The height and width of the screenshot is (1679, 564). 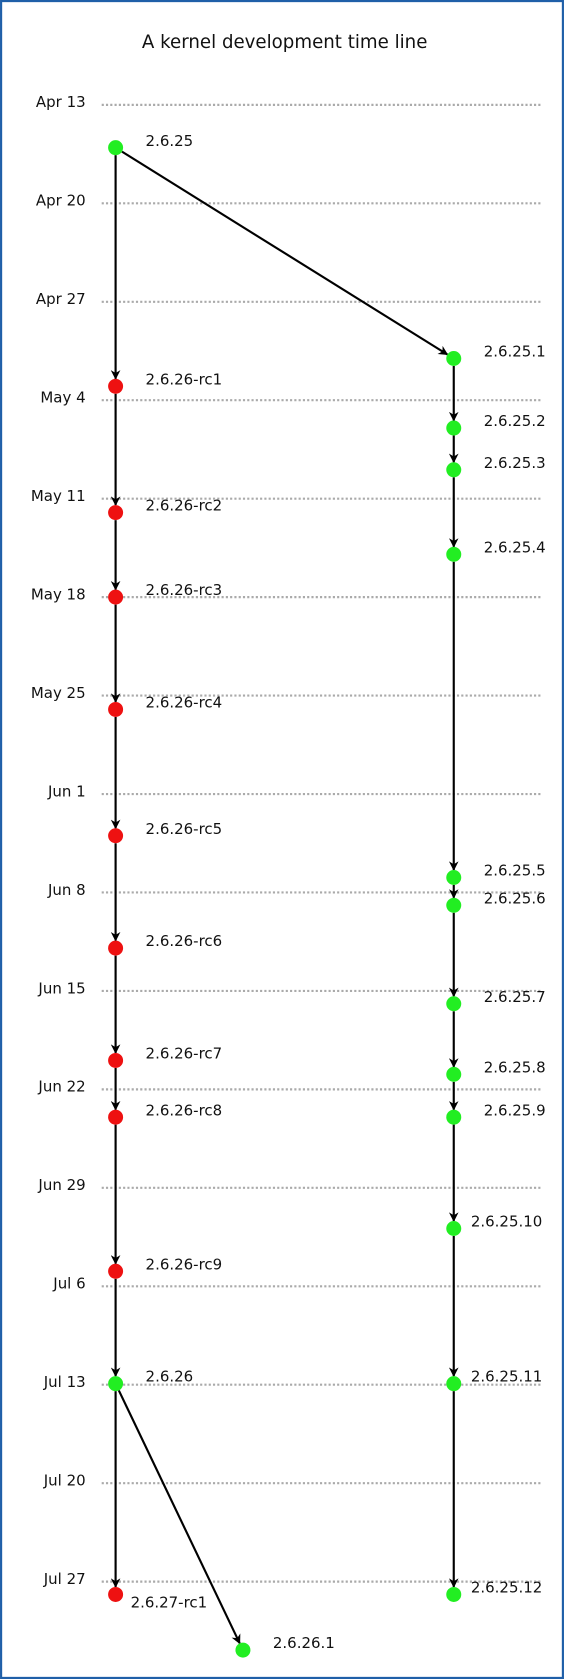 I want to click on date-label: May 25, so click(x=58, y=693).